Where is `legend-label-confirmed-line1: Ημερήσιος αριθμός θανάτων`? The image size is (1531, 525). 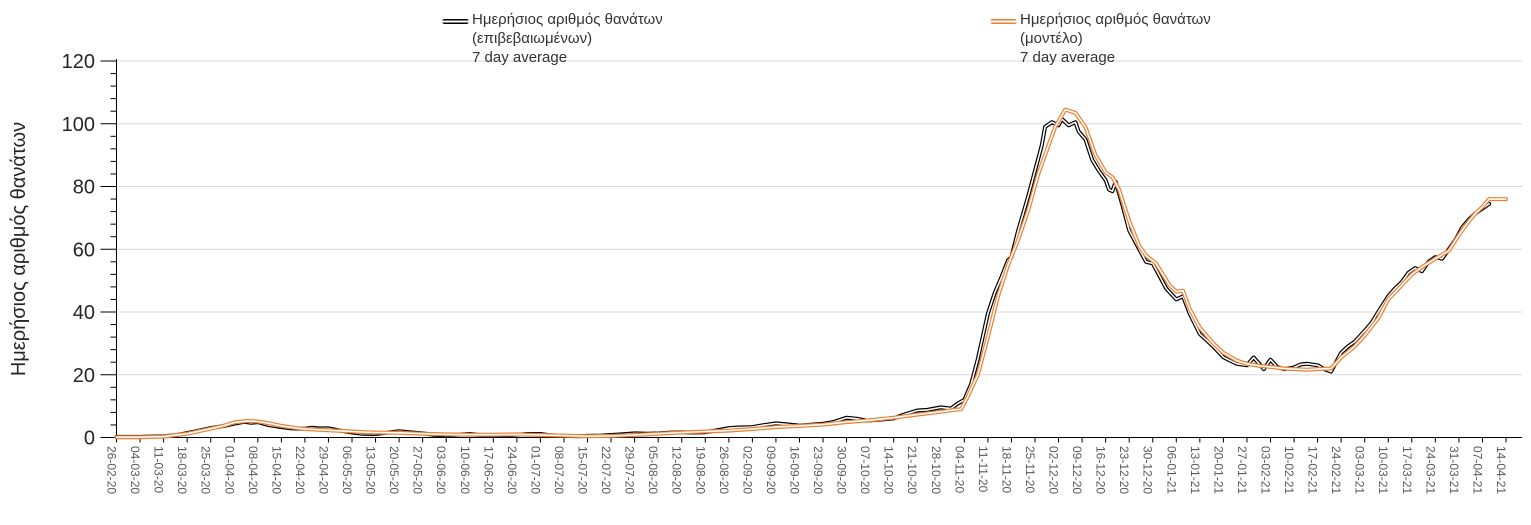
legend-label-confirmed-line1: Ημερήσιος αριθμός θανάτων is located at coordinates (567, 19).